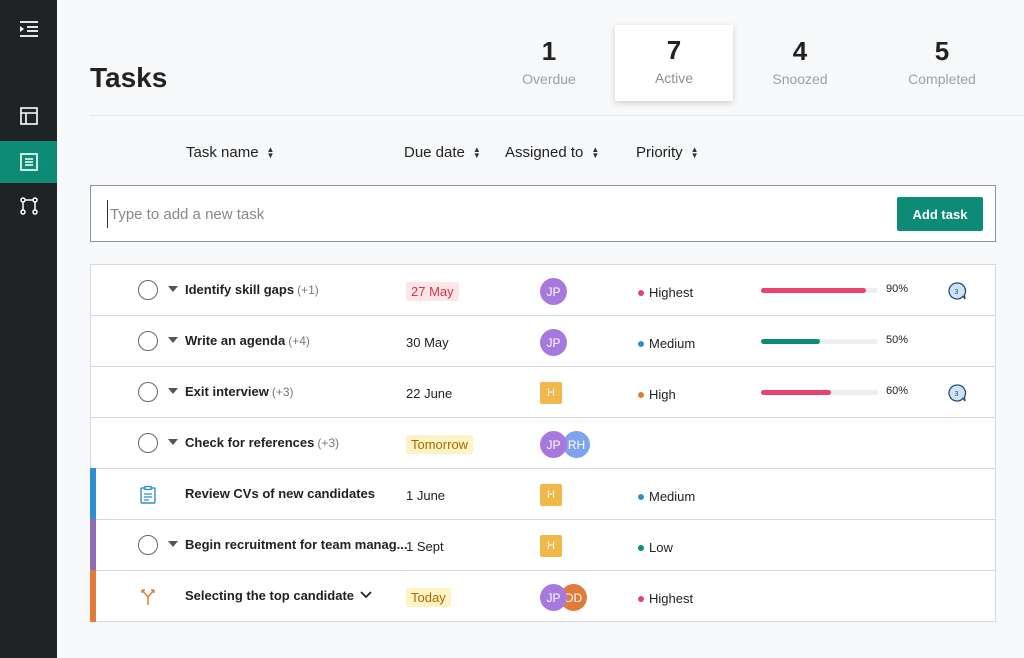 The height and width of the screenshot is (658, 1024). What do you see at coordinates (549, 65) in the screenshot?
I see `stat-overdue: 1 Overdue` at bounding box center [549, 65].